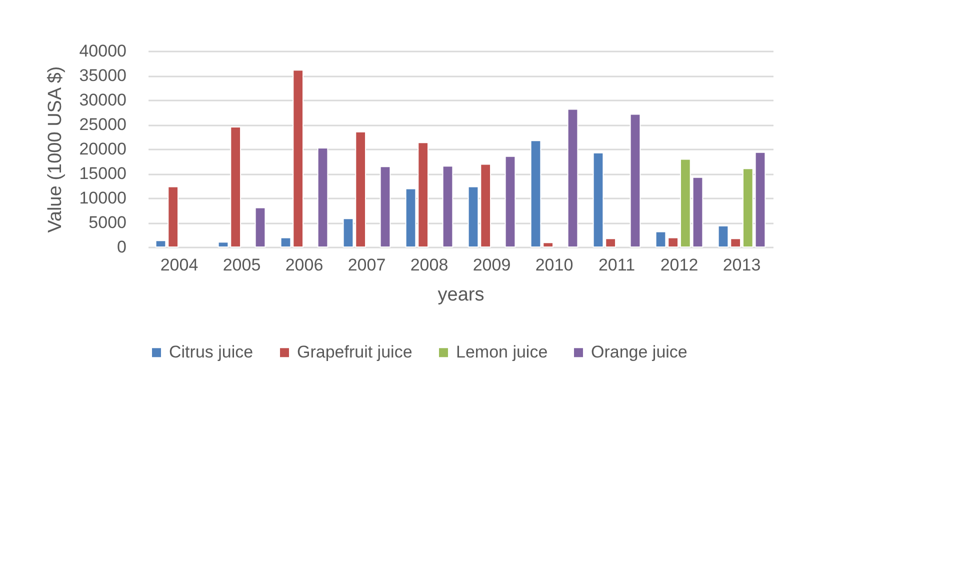 Image resolution: width=957 pixels, height=581 pixels. I want to click on x-axis-title: years, so click(461, 295).